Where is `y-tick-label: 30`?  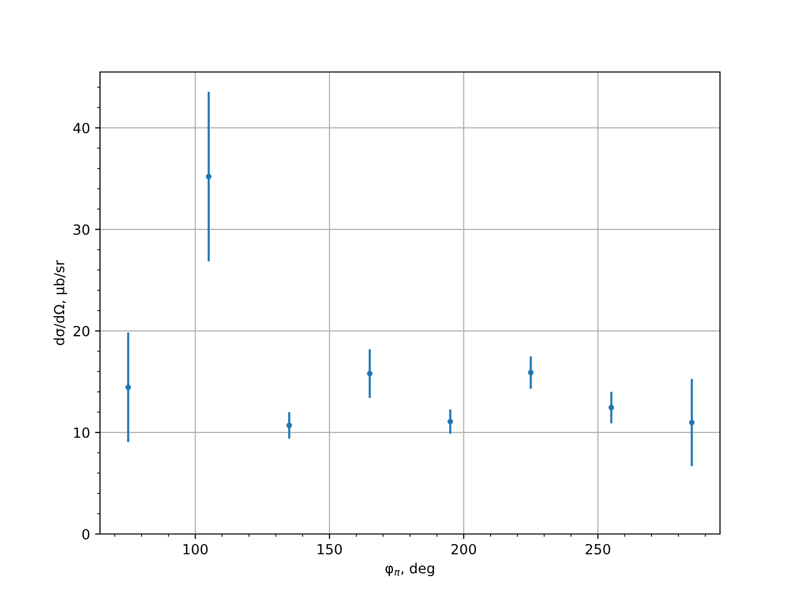
y-tick-label: 30 is located at coordinates (82, 229).